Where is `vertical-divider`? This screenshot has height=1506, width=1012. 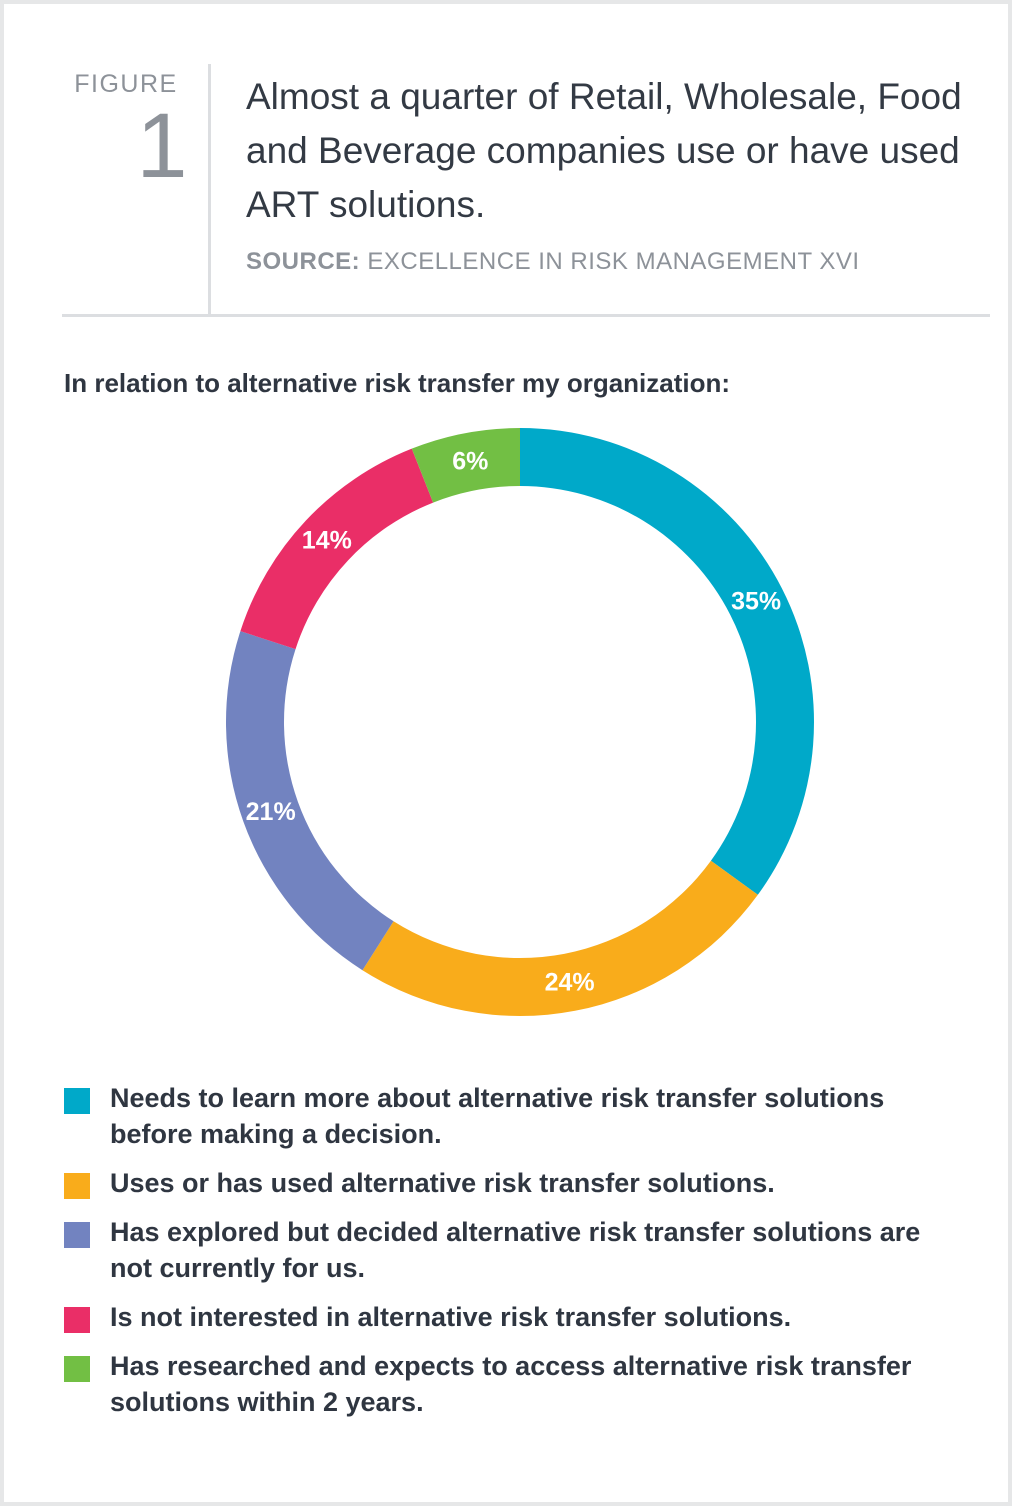
vertical-divider is located at coordinates (209, 190).